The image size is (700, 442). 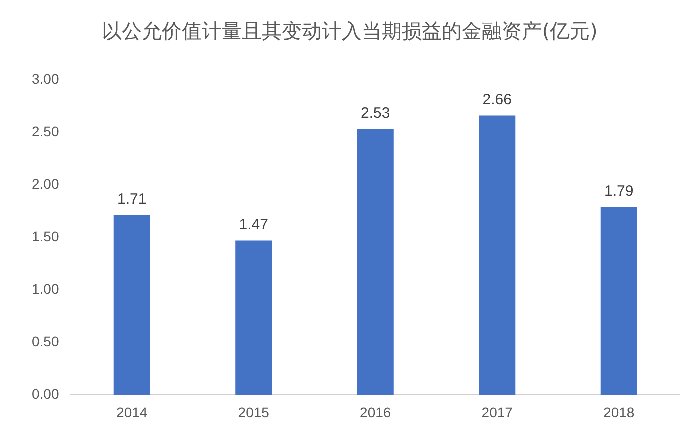 What do you see at coordinates (46, 342) in the screenshot?
I see `y-tick-label: 0.50` at bounding box center [46, 342].